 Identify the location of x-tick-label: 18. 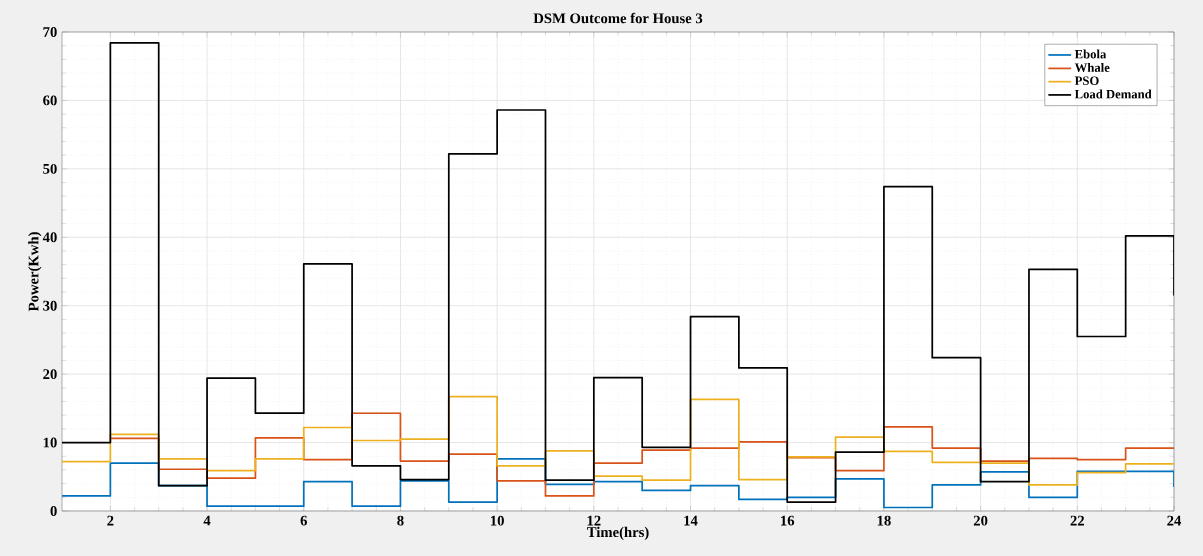
(884, 520).